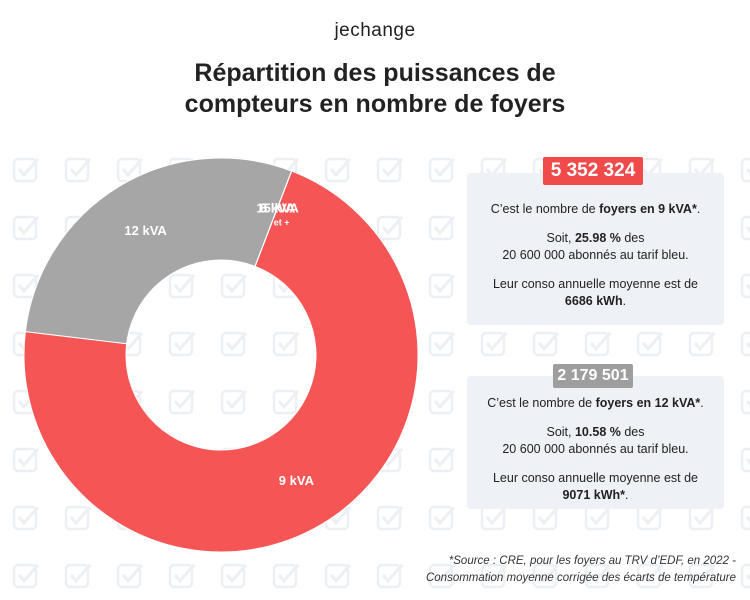 The height and width of the screenshot is (600, 750). What do you see at coordinates (278, 207) in the screenshot?
I see `slice-label-6kva: 6 kVA` at bounding box center [278, 207].